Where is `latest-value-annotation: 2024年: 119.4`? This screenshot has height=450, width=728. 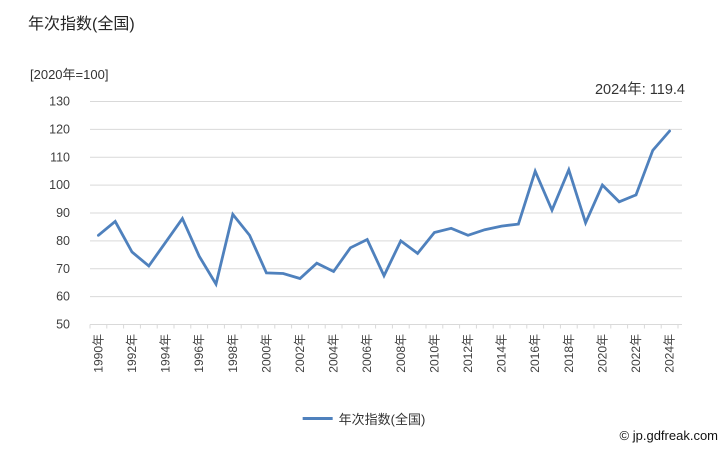 latest-value-annotation: 2024年: 119.4 is located at coordinates (639, 90).